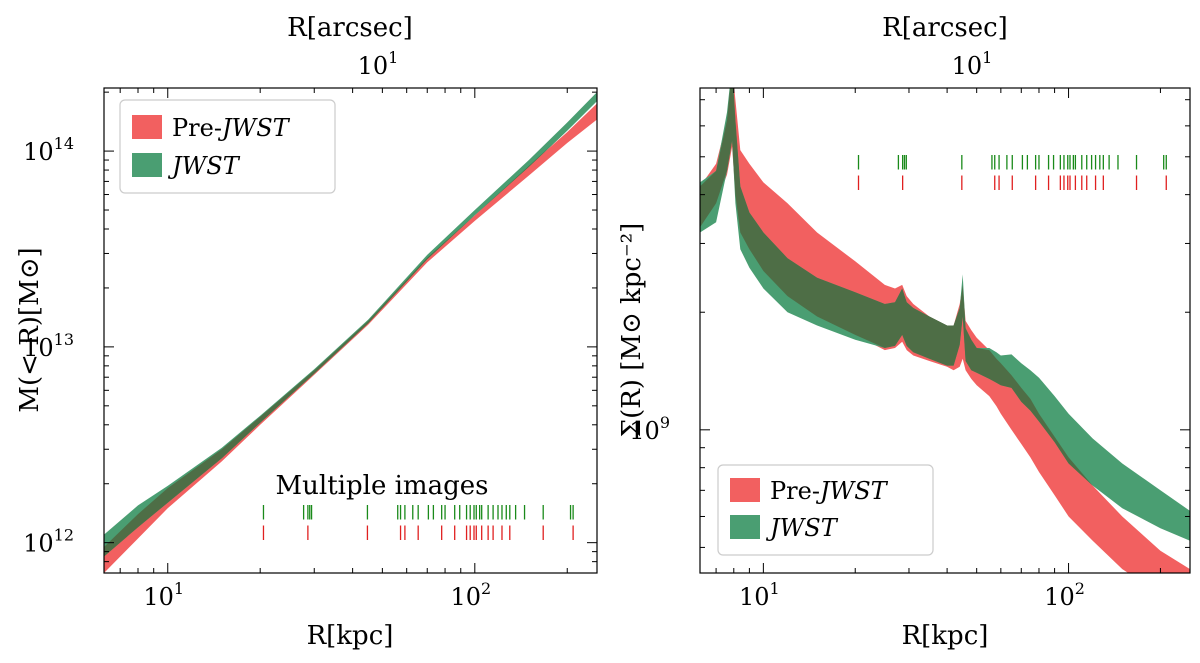 Image resolution: width=1200 pixels, height=663 pixels. What do you see at coordinates (48, 150) in the screenshot?
I see `y-tick-label: 1014` at bounding box center [48, 150].